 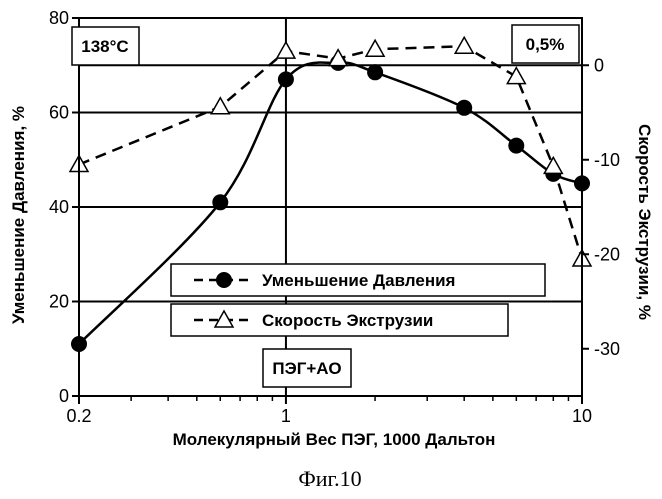 I want to click on y-left-tick-label: 0, so click(x=64, y=396).